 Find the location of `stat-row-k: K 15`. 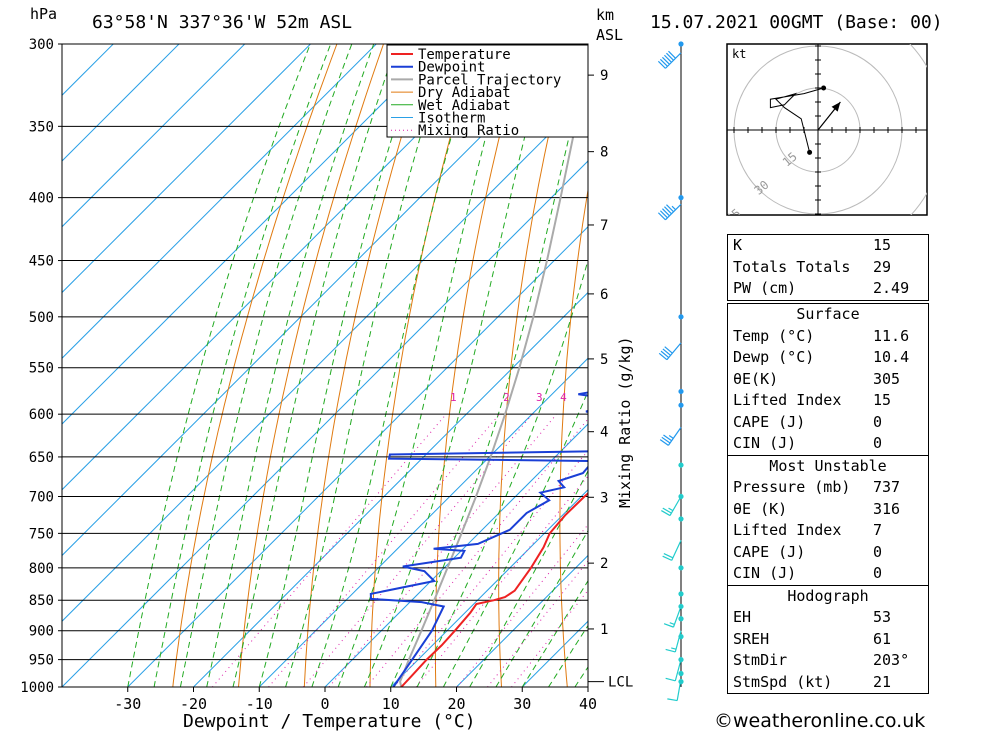

stat-row-k: K 15 is located at coordinates (828, 246).